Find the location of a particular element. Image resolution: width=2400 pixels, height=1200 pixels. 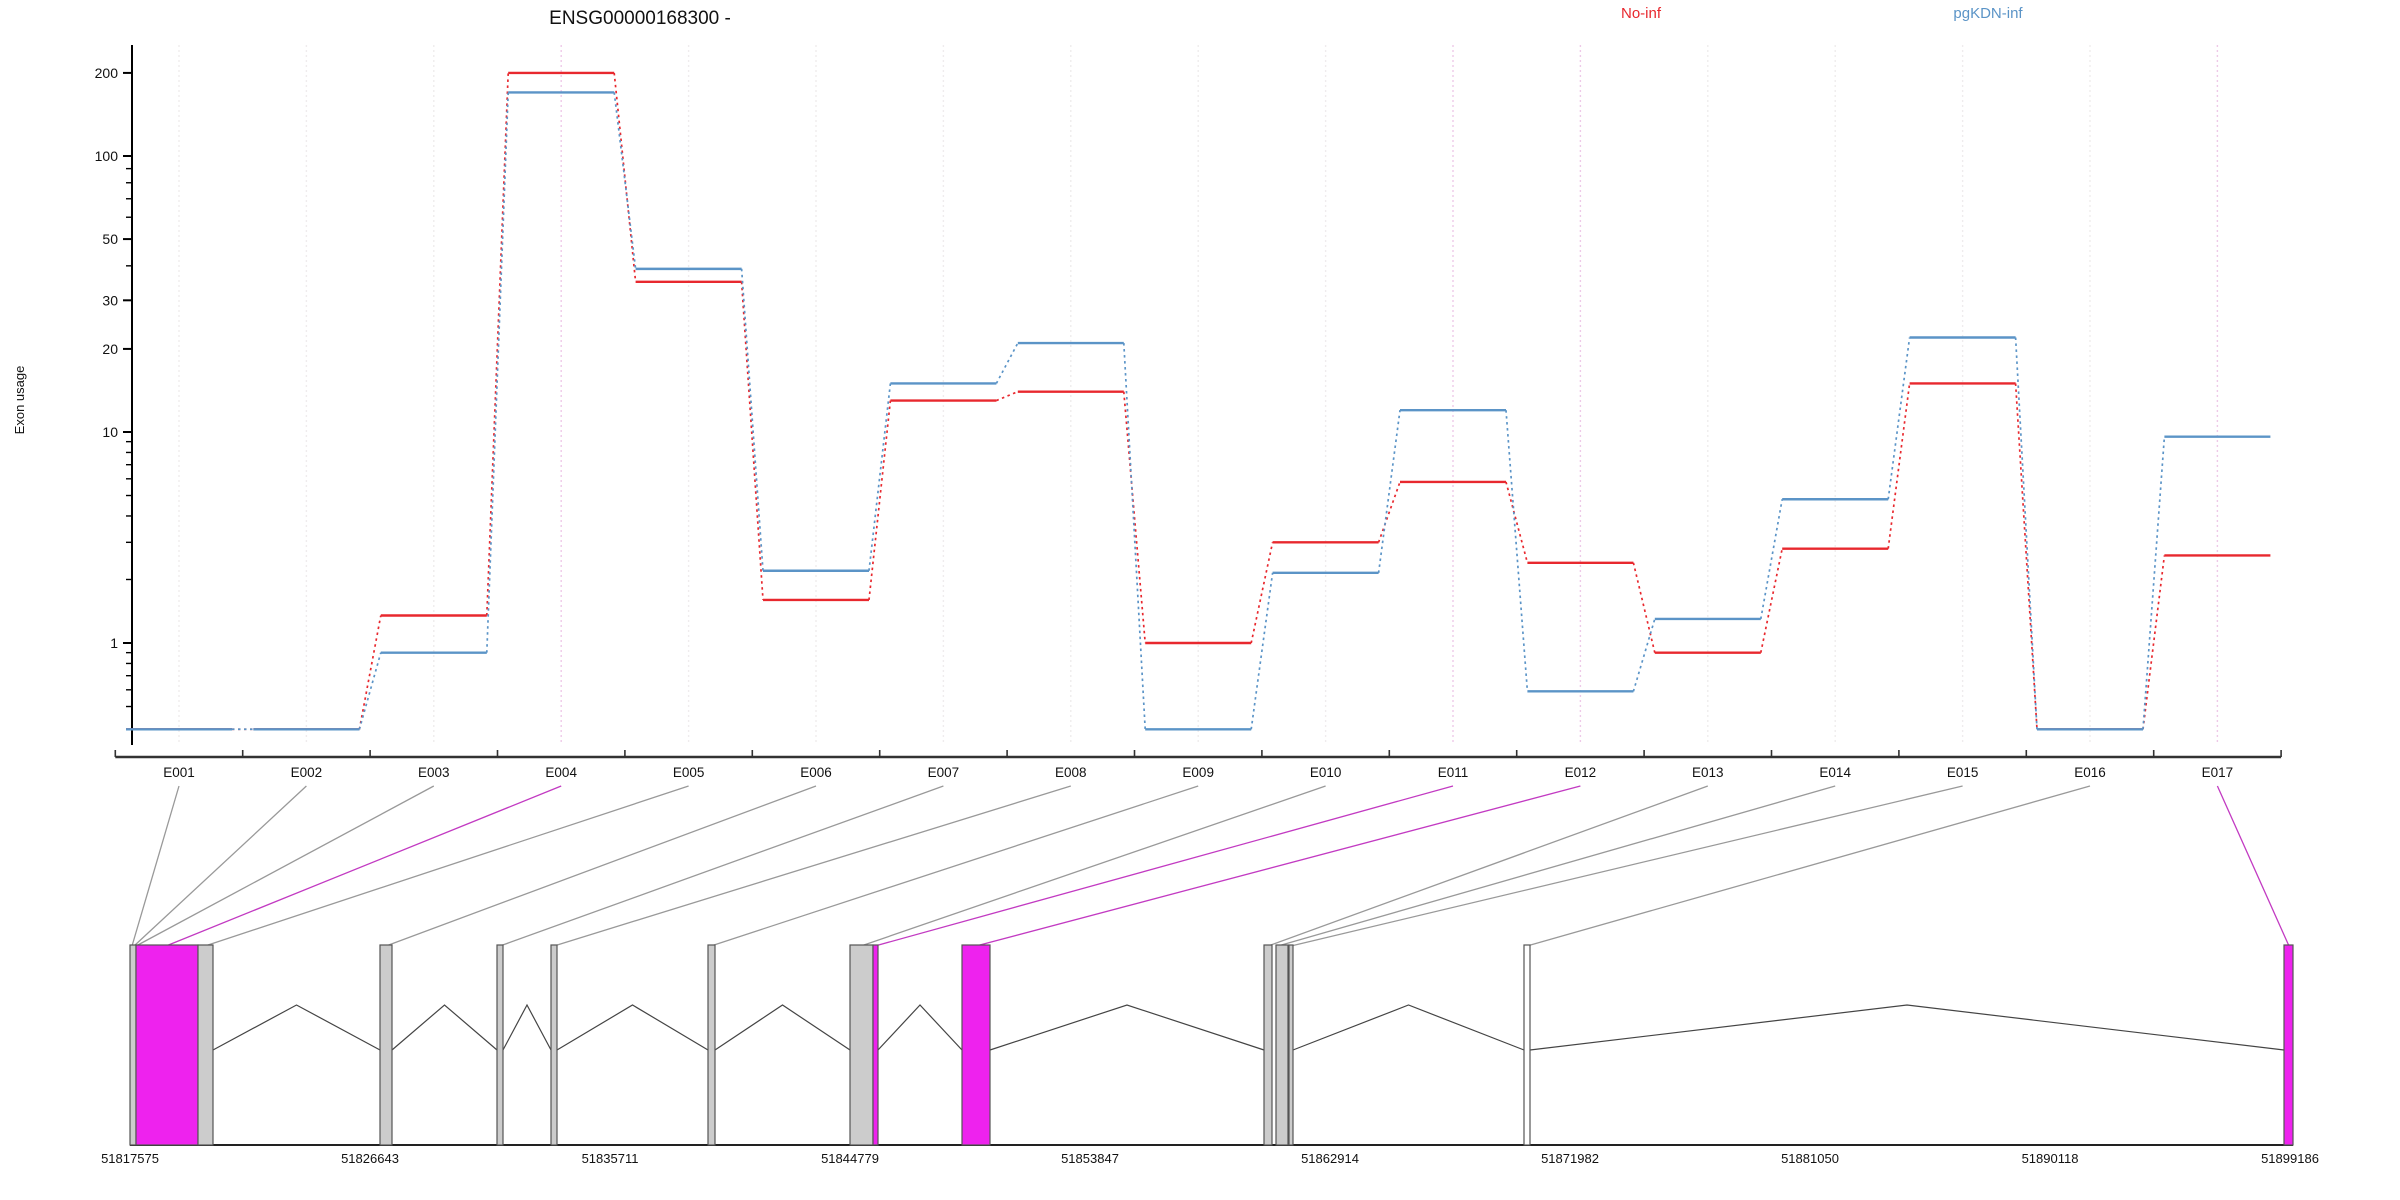

legend-label-0: No-inf is located at coordinates (1641, 13).